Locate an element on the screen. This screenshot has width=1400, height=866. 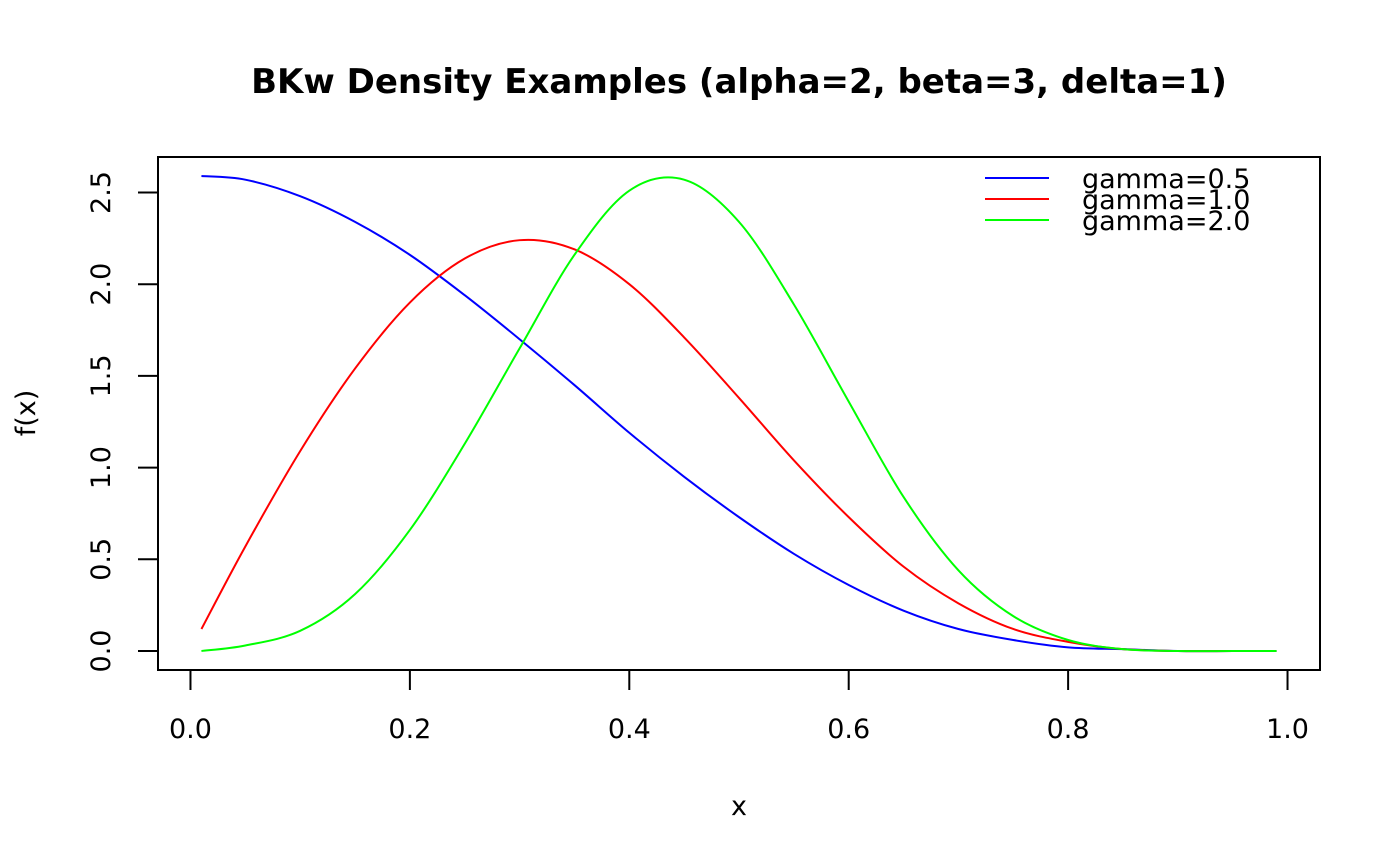
y-tick-label: 1.0 is located at coordinates (101, 467).